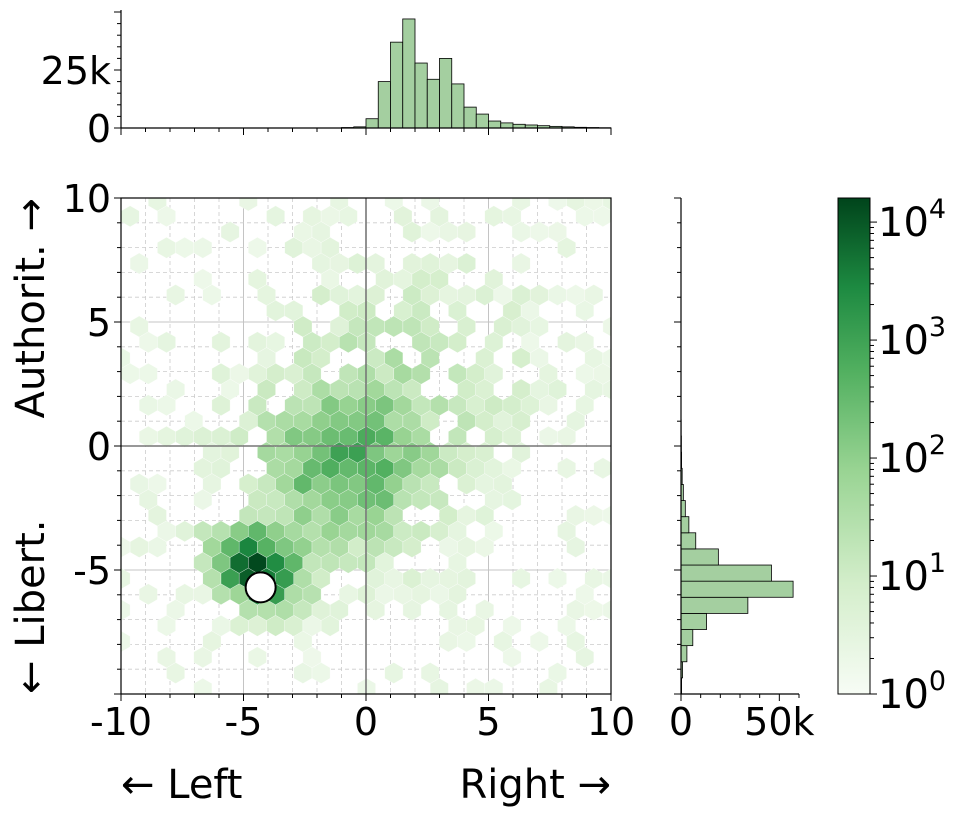  What do you see at coordinates (99, 323) in the screenshot?
I see `y-tick-label: 5` at bounding box center [99, 323].